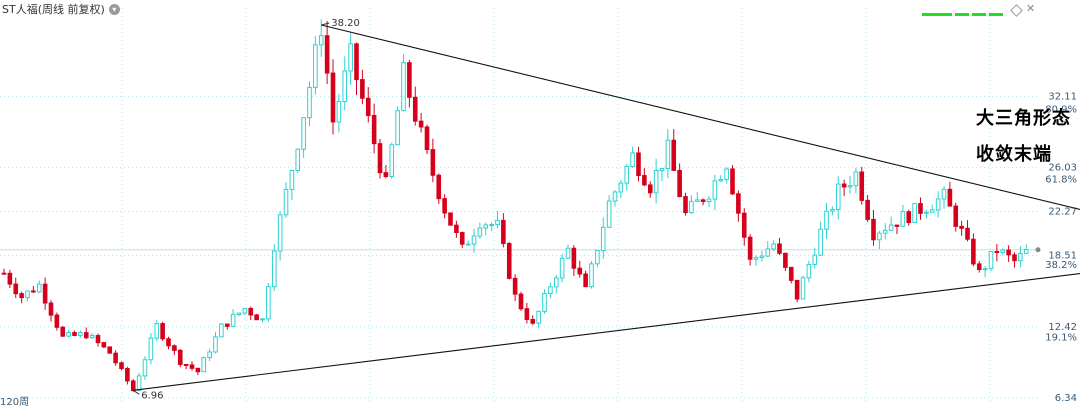  What do you see at coordinates (1066, 398) in the screenshot?
I see `y-axis-tick-label: 6.34` at bounding box center [1066, 398].